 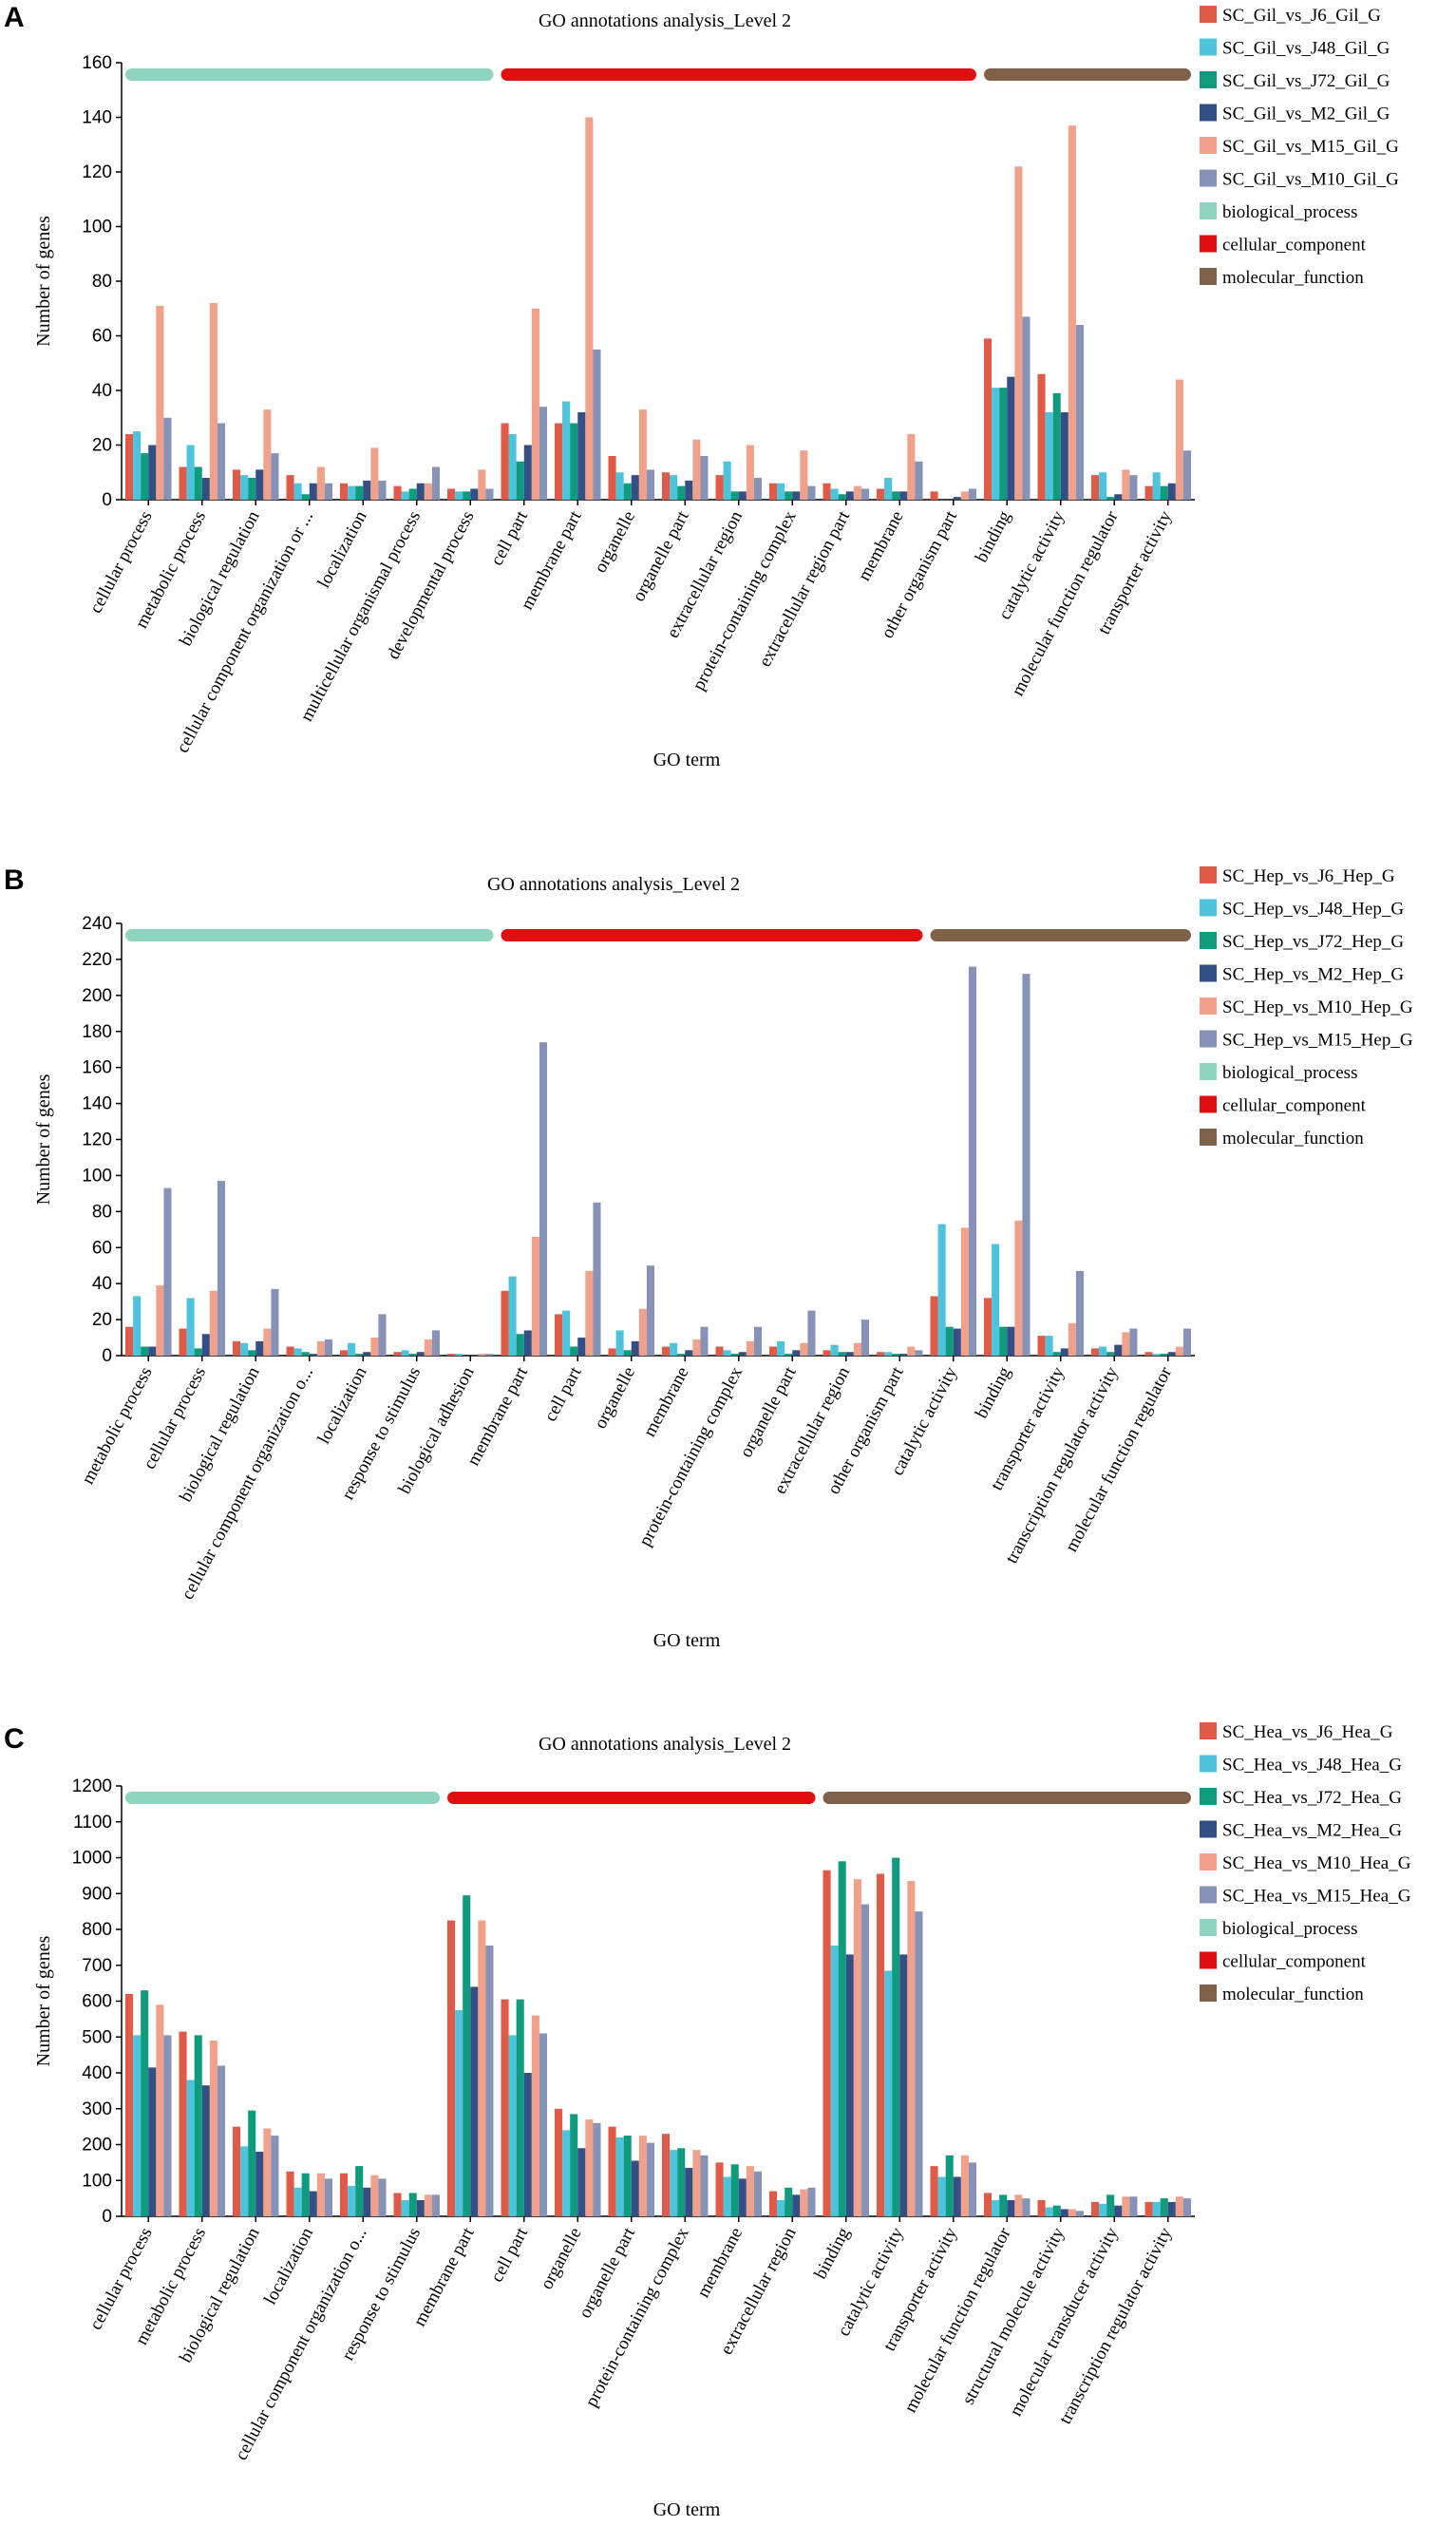 What do you see at coordinates (581, 1347) in the screenshot?
I see `bar-sc-hep-vs-m2-hep-g-cell-part` at bounding box center [581, 1347].